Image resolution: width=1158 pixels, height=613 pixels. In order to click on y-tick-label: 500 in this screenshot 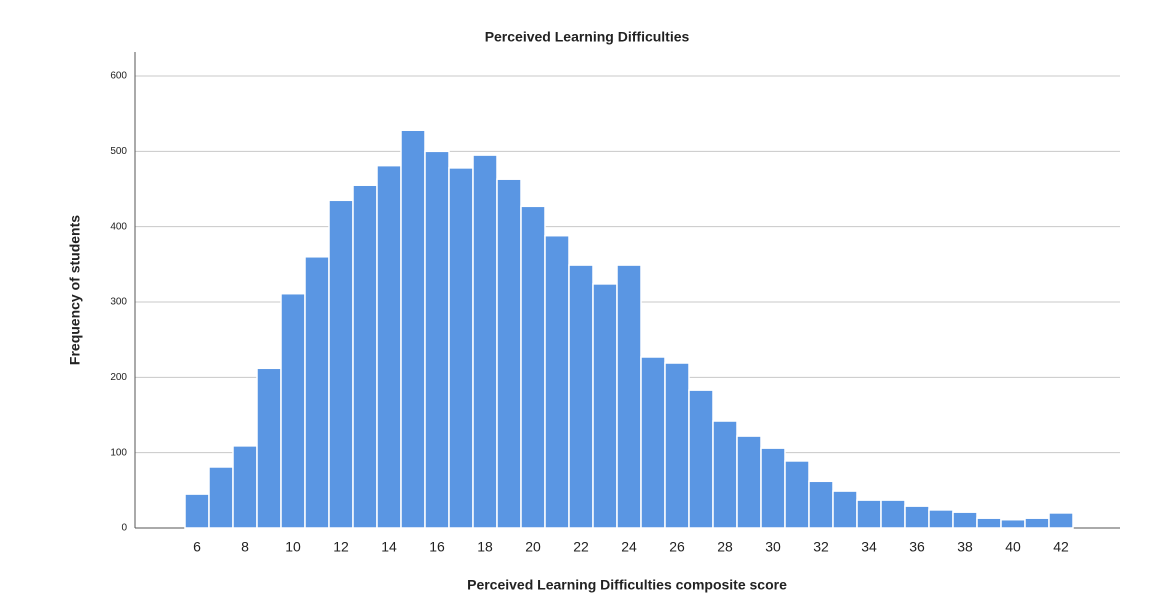, I will do `click(118, 151)`.